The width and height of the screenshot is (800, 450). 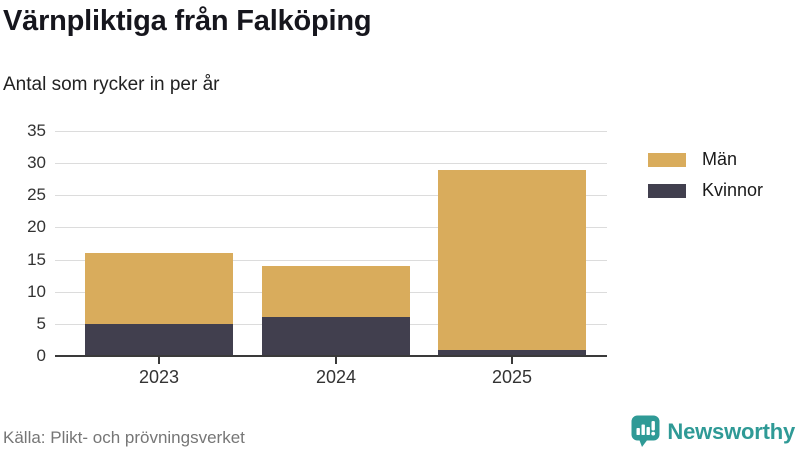 I want to click on legend-item-kvinnor: Kvinnor, so click(x=705, y=190).